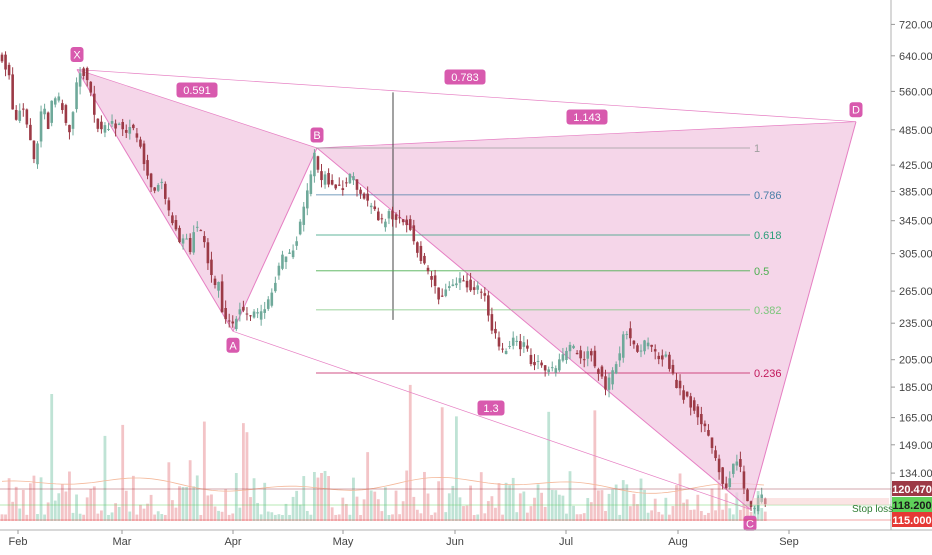  I want to click on ratio-label-1-3-bg, so click(491, 408).